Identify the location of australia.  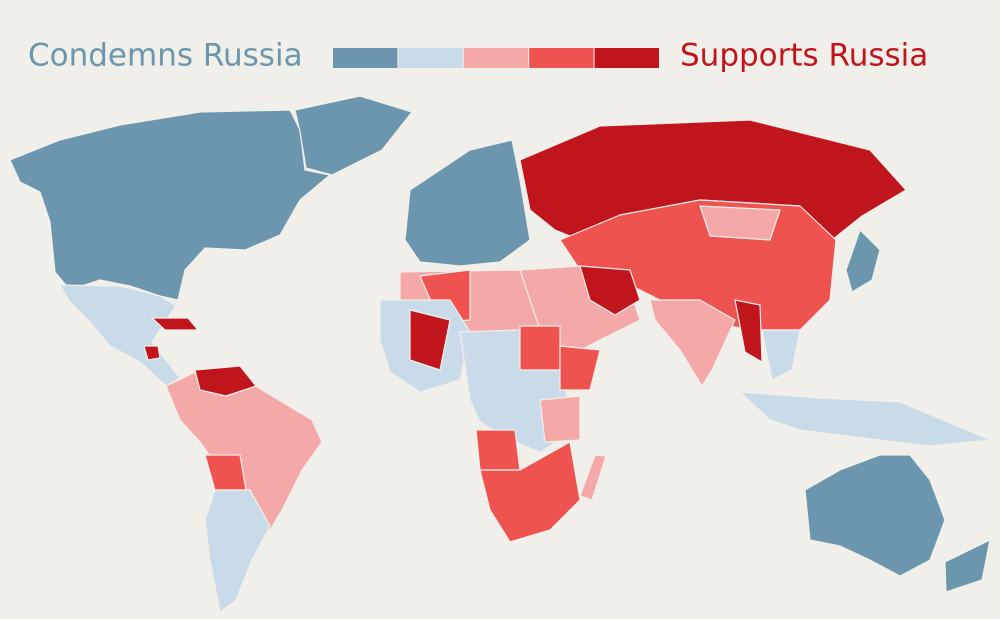
(875, 515).